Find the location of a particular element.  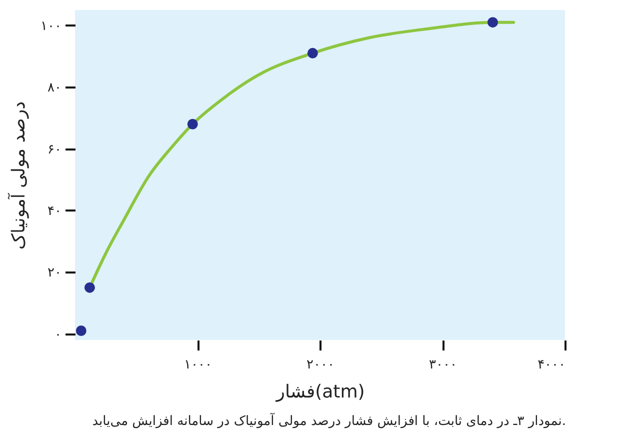

y-tick-label: ۱۰۰ is located at coordinates (51, 26).